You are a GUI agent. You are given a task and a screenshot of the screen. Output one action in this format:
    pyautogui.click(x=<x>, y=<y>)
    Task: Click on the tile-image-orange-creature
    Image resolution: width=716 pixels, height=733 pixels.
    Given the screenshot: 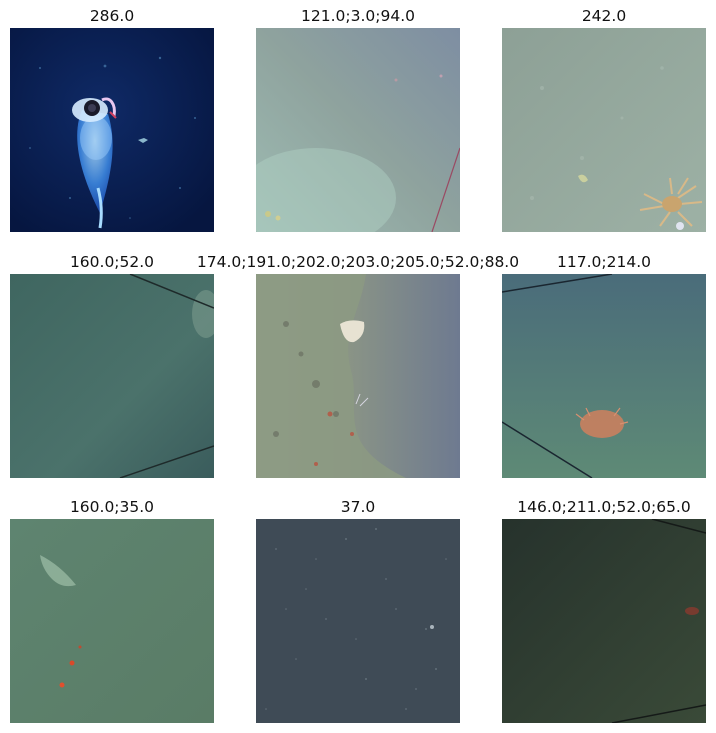 What is the action you would take?
    pyautogui.click(x=604, y=376)
    